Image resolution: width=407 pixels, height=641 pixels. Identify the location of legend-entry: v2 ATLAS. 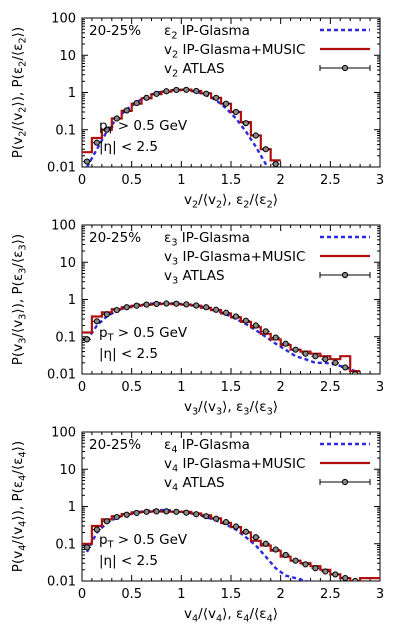
(194, 70).